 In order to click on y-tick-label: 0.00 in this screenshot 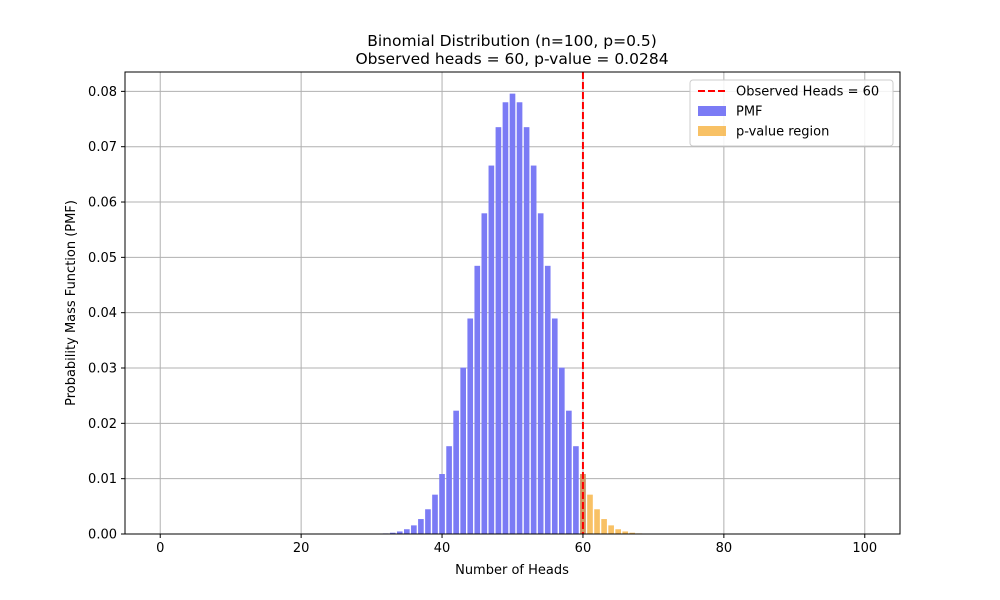, I will do `click(102, 535)`.